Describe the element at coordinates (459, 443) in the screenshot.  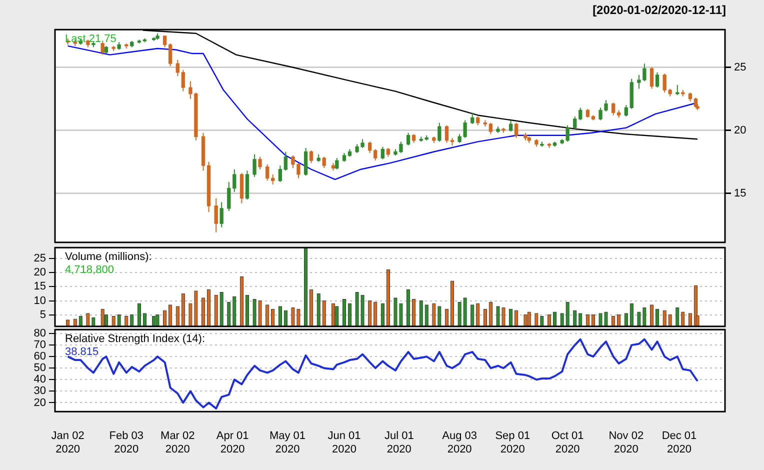
I see `x-tick-label: Aug 03 2020` at that location.